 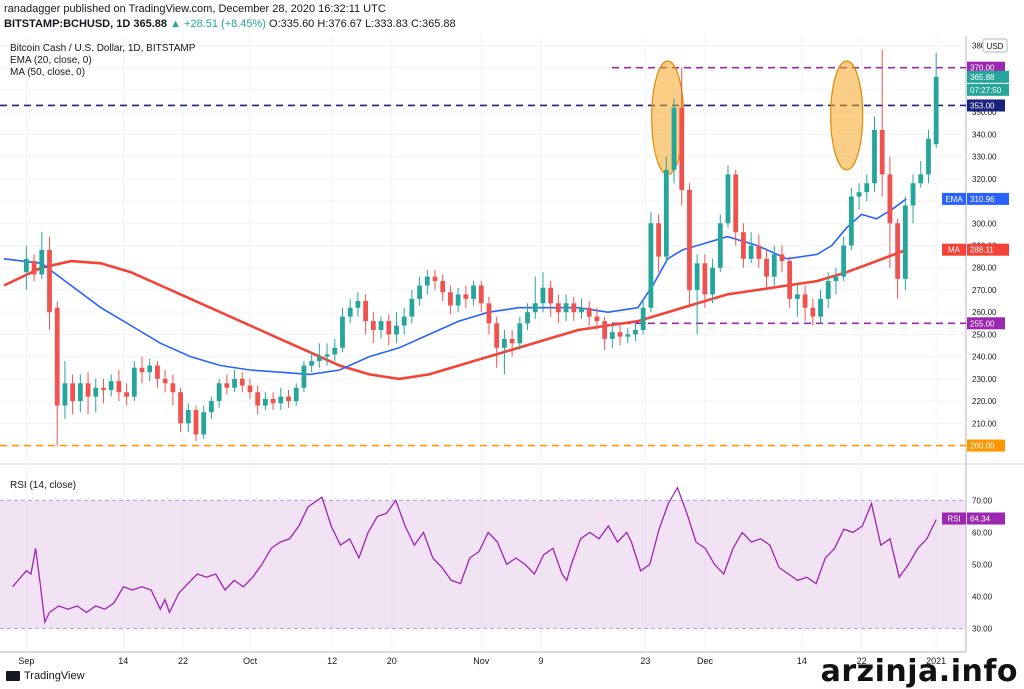 I want to click on price-tag-label: 288.11, so click(x=982, y=250).